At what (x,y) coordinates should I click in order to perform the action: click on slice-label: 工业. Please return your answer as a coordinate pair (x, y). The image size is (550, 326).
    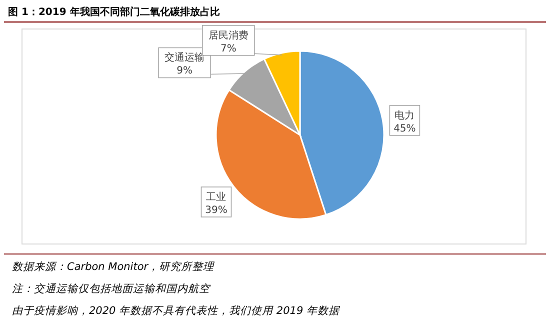
    Looking at the image, I should click on (216, 196).